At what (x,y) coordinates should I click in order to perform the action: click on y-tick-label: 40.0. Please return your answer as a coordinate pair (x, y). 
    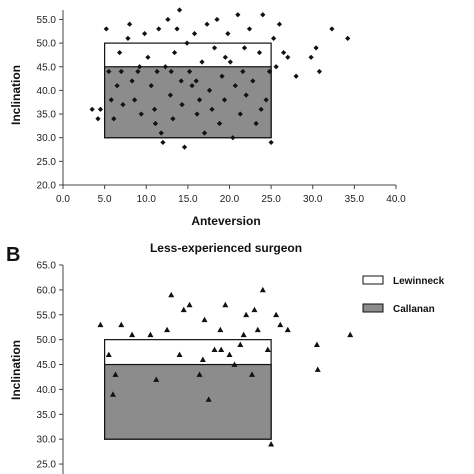
    Looking at the image, I should click on (47, 390).